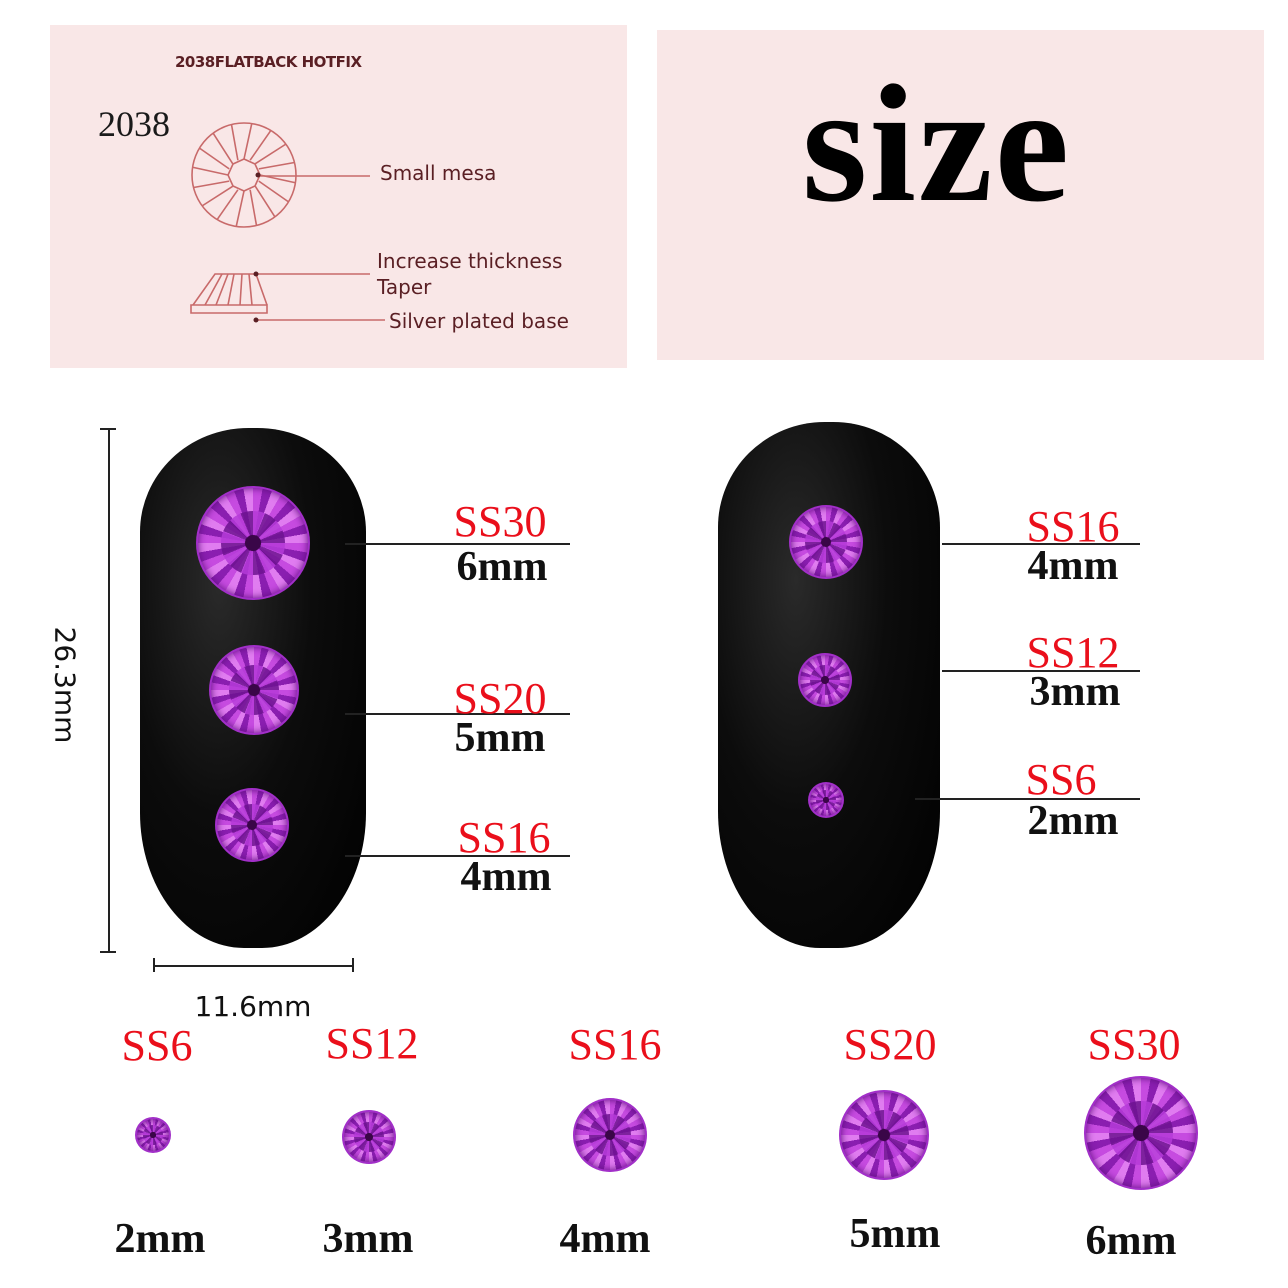 This screenshot has height=1288, width=1288. Describe the element at coordinates (134, 124) in the screenshot. I see `model-number: 2038` at that location.